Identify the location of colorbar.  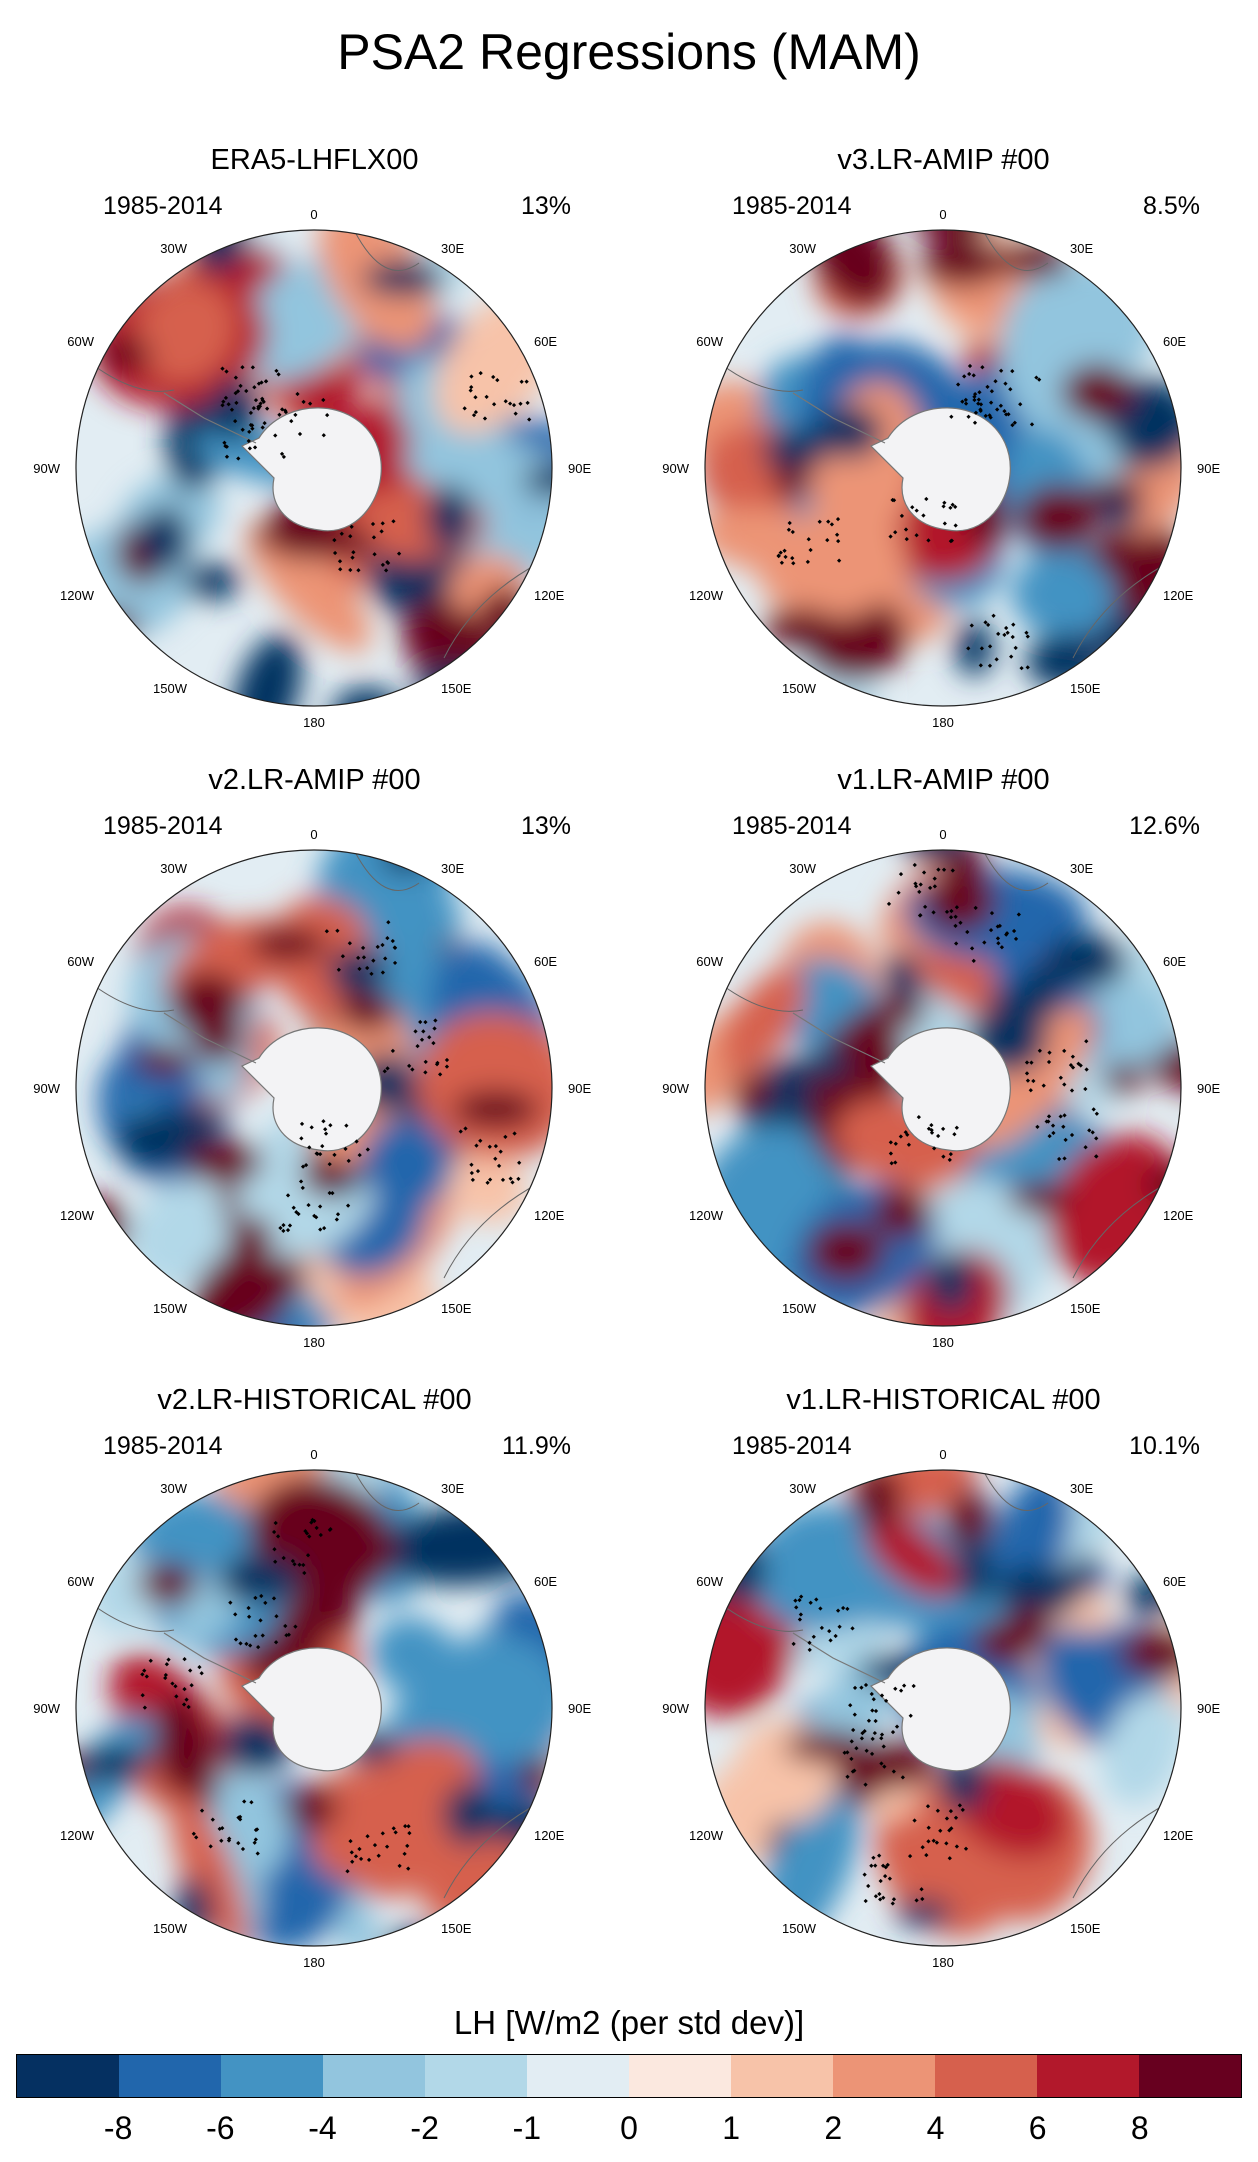
(629, 2076).